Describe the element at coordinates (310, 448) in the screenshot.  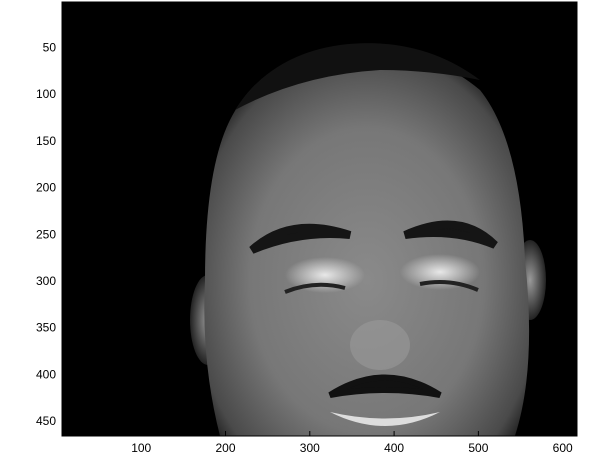
I see `x-tick-label: 300` at that location.